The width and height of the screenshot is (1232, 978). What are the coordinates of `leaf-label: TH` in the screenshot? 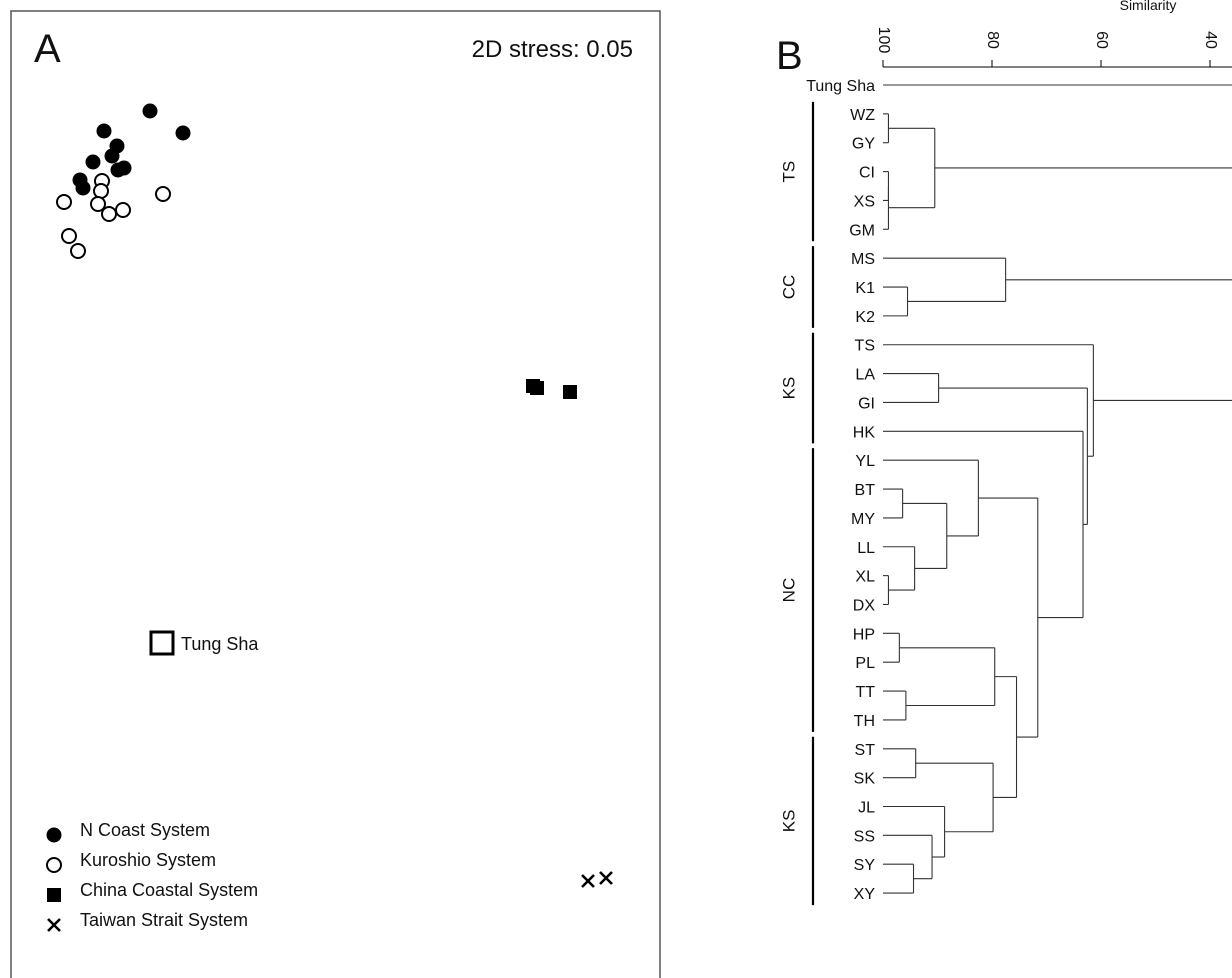 It's located at (864, 721).